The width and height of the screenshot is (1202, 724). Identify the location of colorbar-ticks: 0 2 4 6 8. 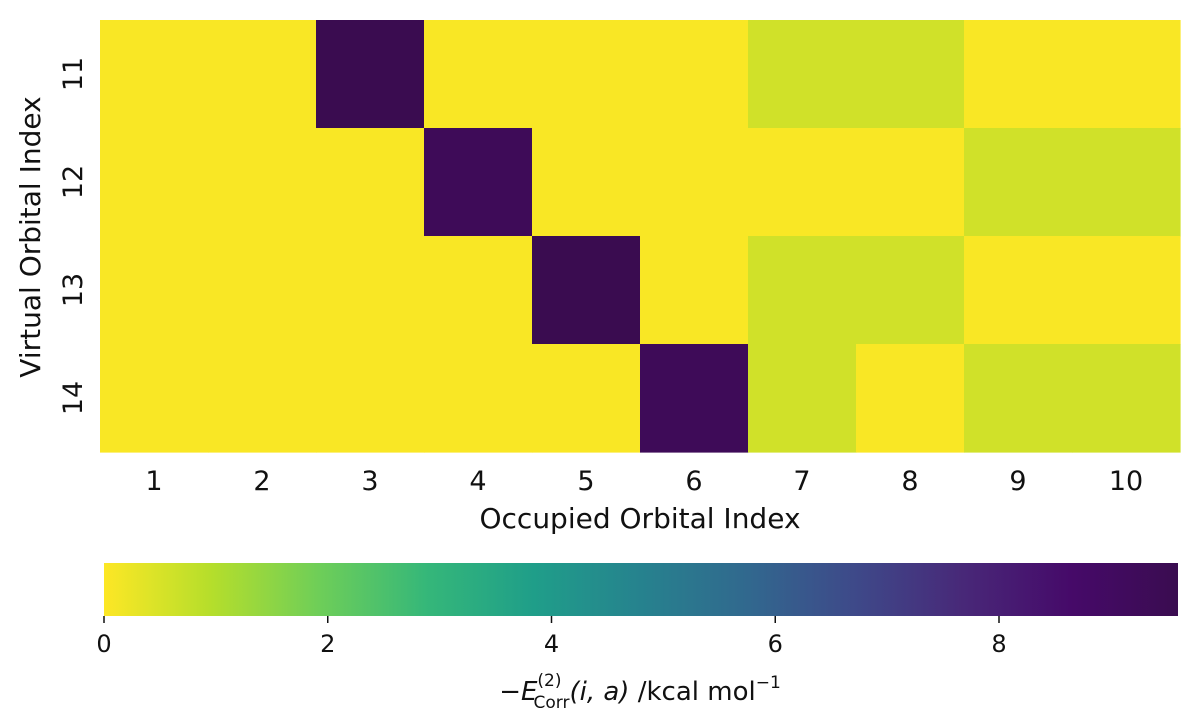
(551, 637).